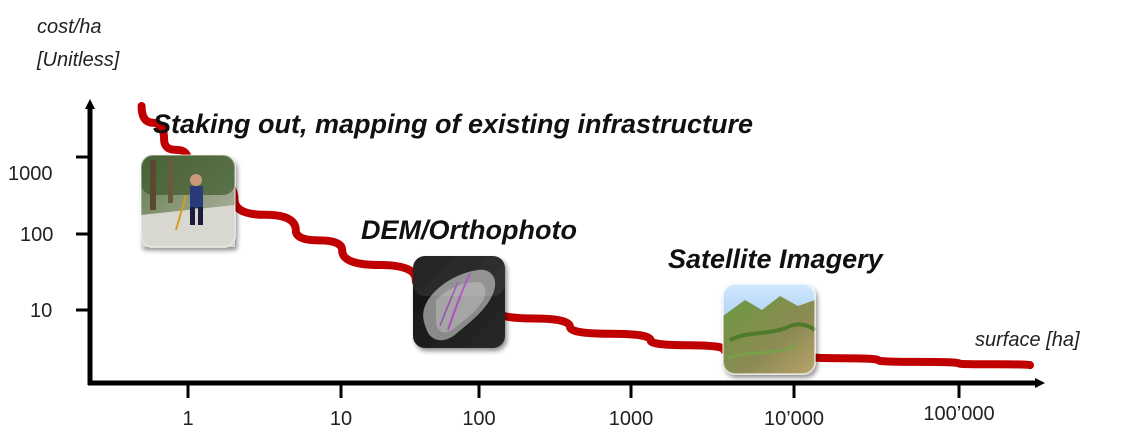 The image size is (1125, 433). I want to click on y-tick-label: 1000, so click(30, 174).